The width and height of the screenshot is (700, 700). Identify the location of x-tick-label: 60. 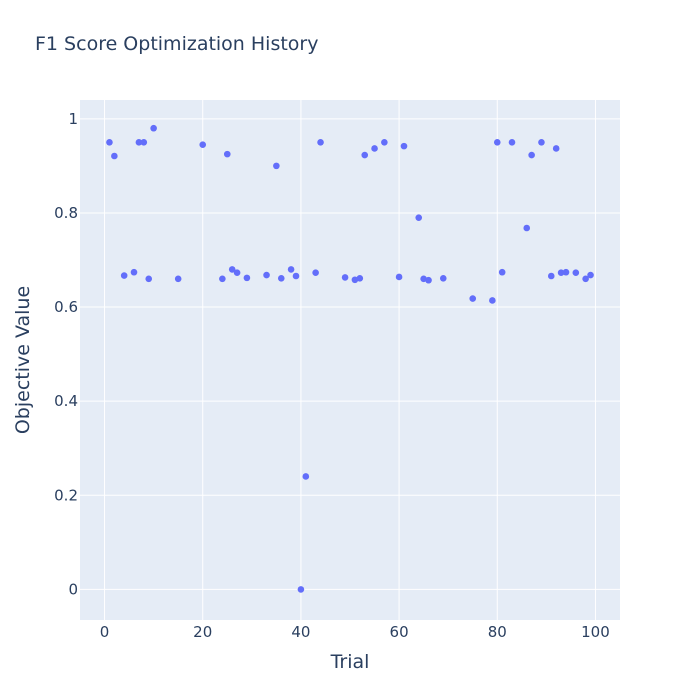
(399, 632).